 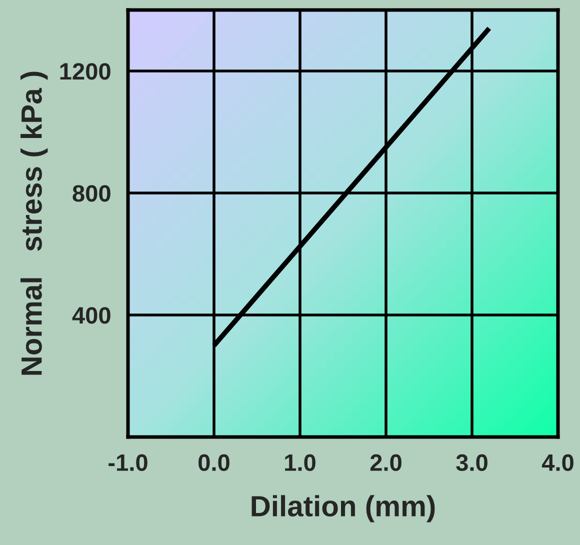 I want to click on x-tick-label: 3.0, so click(x=472, y=463).